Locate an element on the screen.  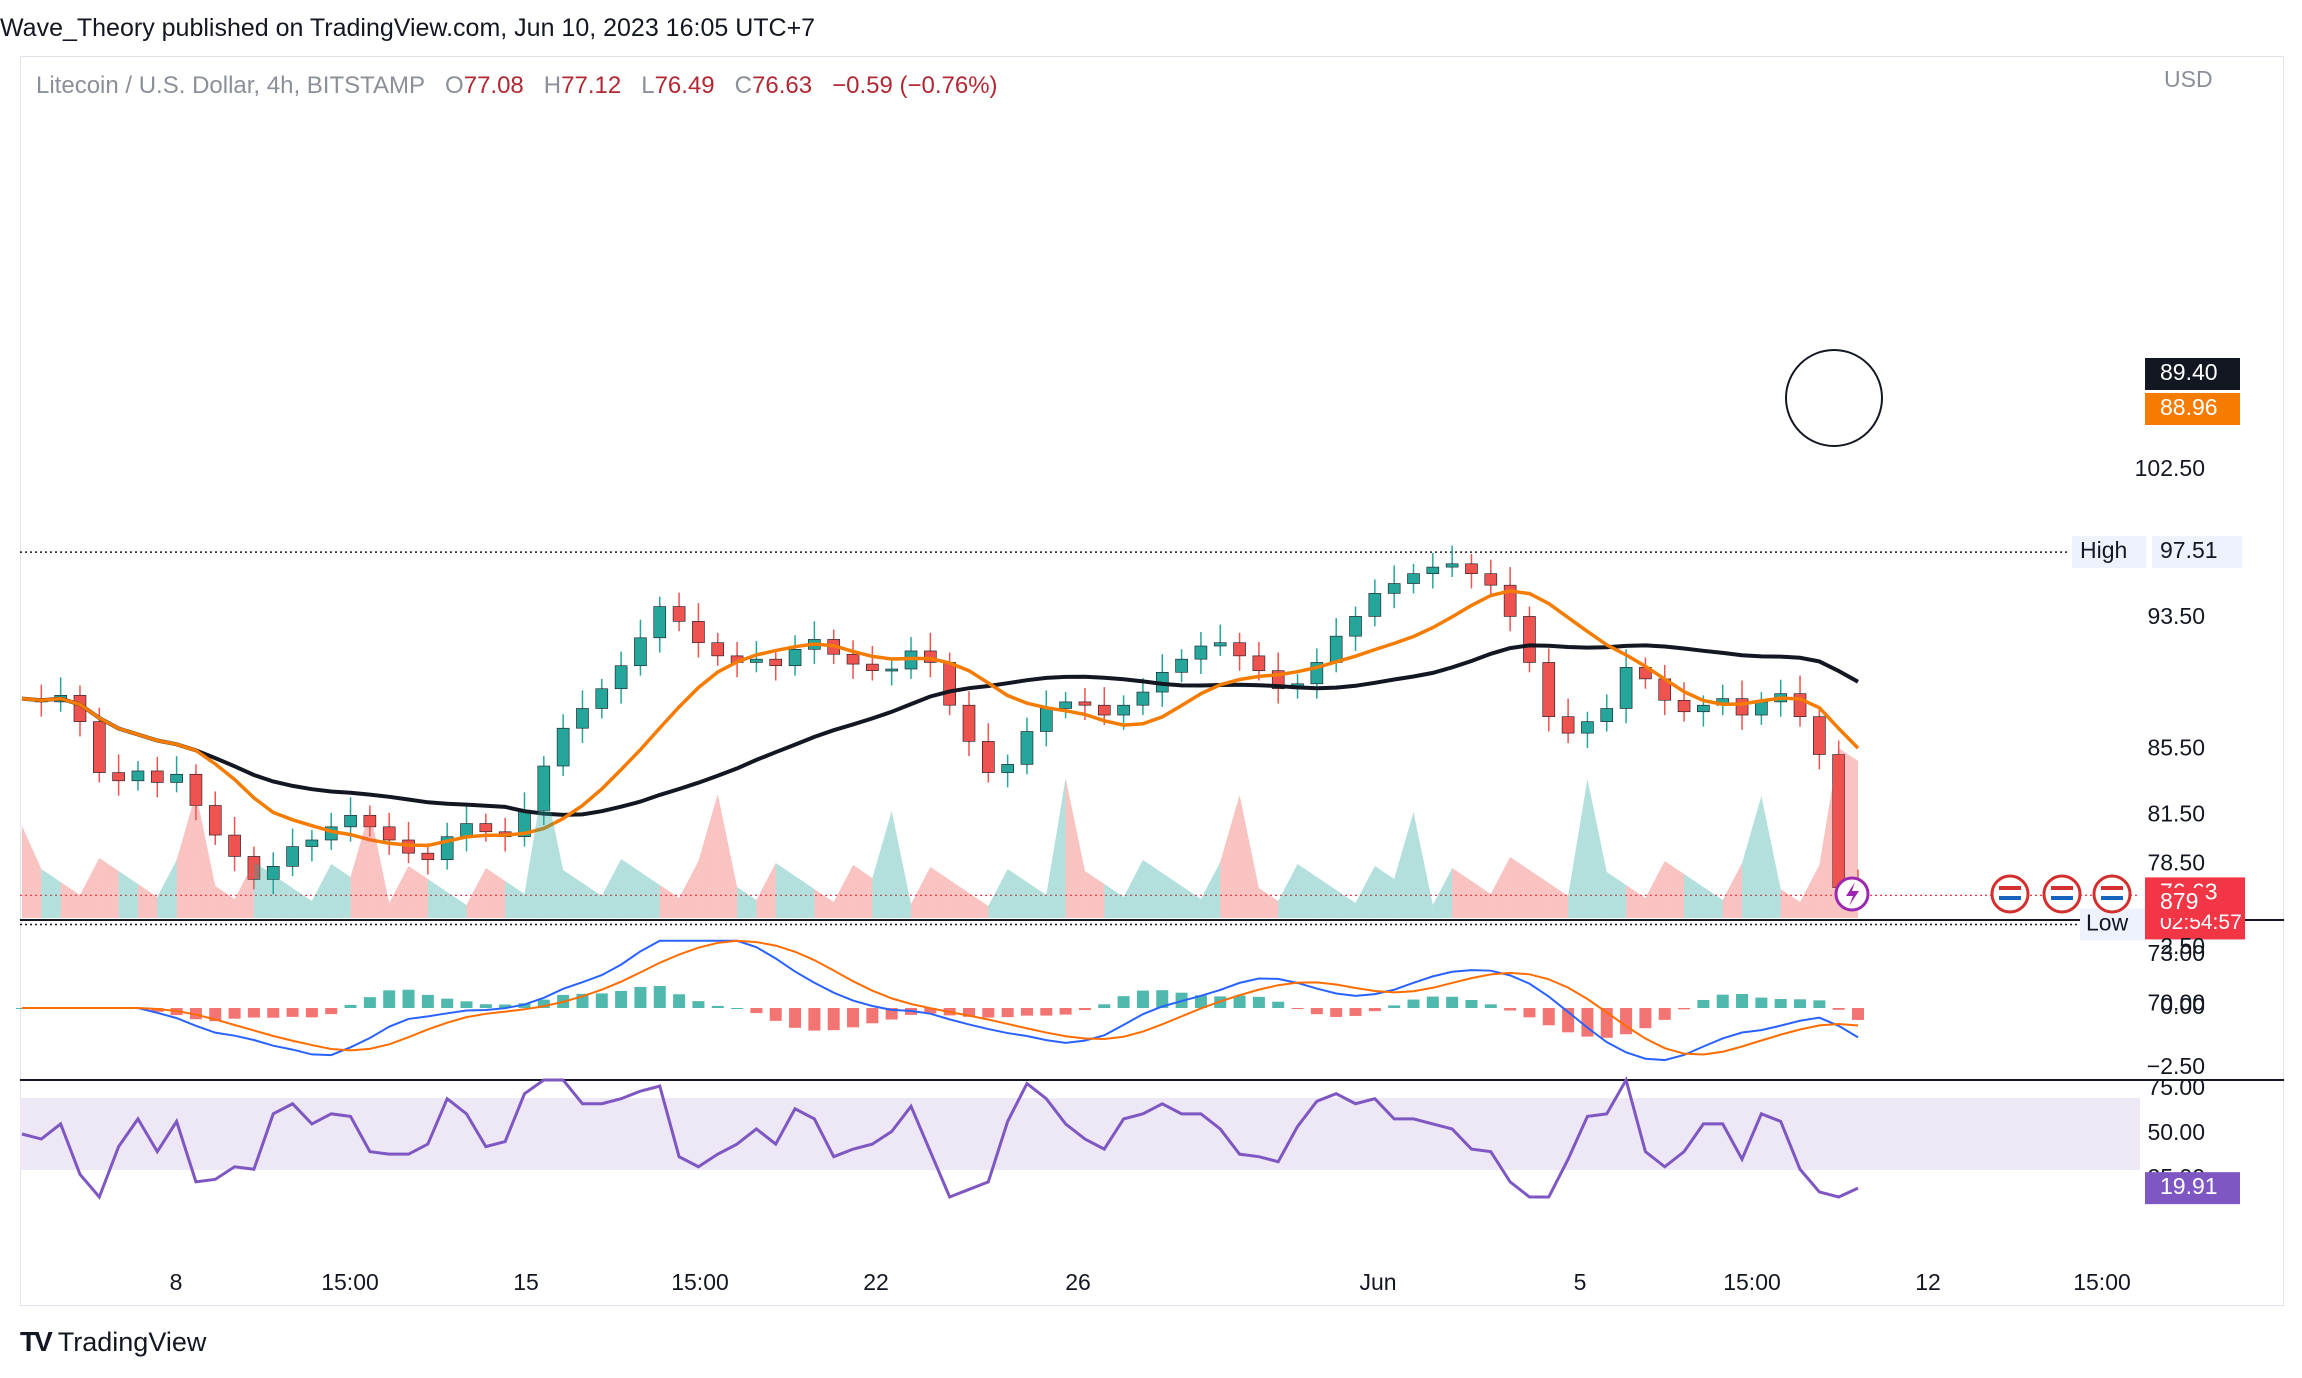
low-label-box is located at coordinates (2113, 924).